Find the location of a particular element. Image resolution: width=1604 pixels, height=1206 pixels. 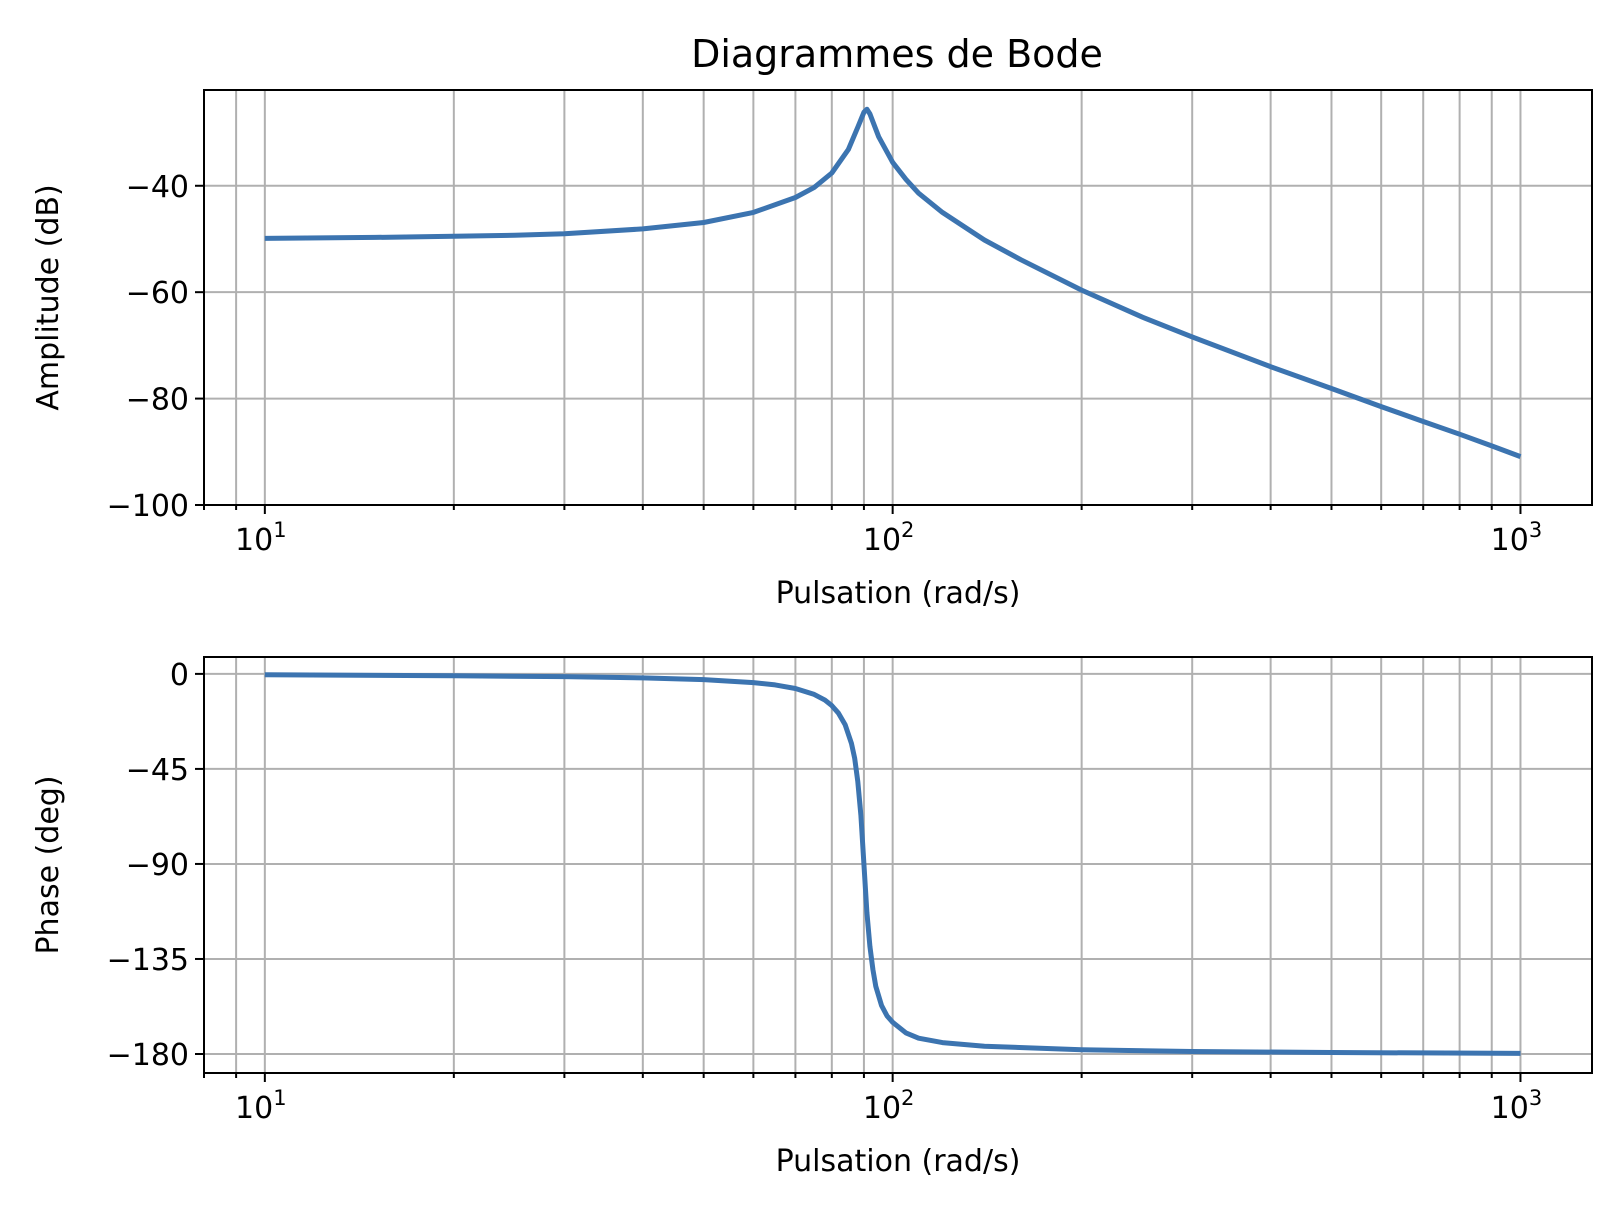

amplitude-xtick-label: 10¹ is located at coordinates (261, 538).